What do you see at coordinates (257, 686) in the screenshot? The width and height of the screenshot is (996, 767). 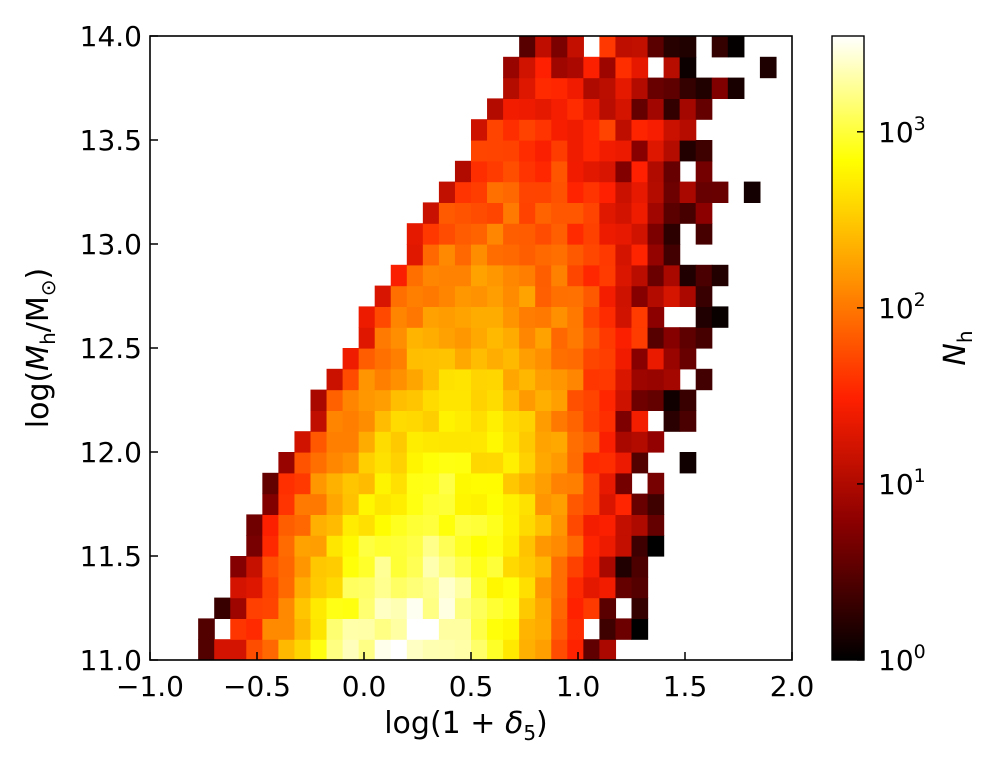 I see `x-tick-label: −0.5` at bounding box center [257, 686].